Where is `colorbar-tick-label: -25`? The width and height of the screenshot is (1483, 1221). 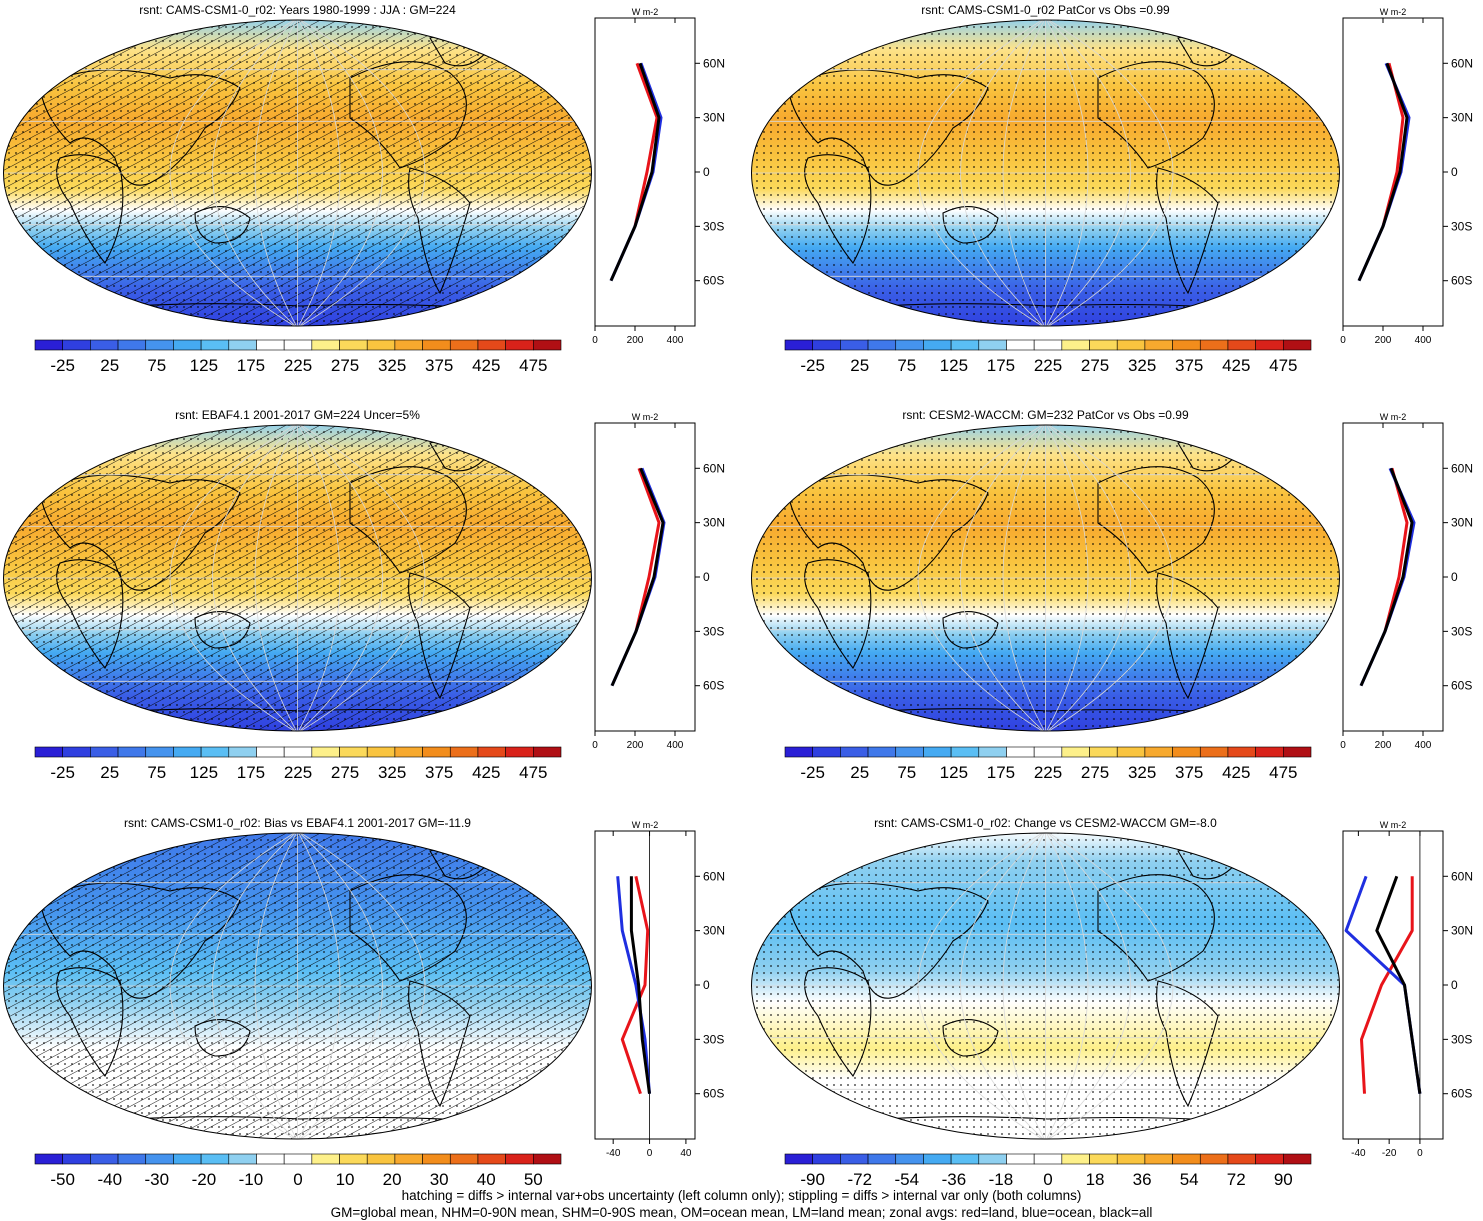
colorbar-tick-label: -25 is located at coordinates (62, 365).